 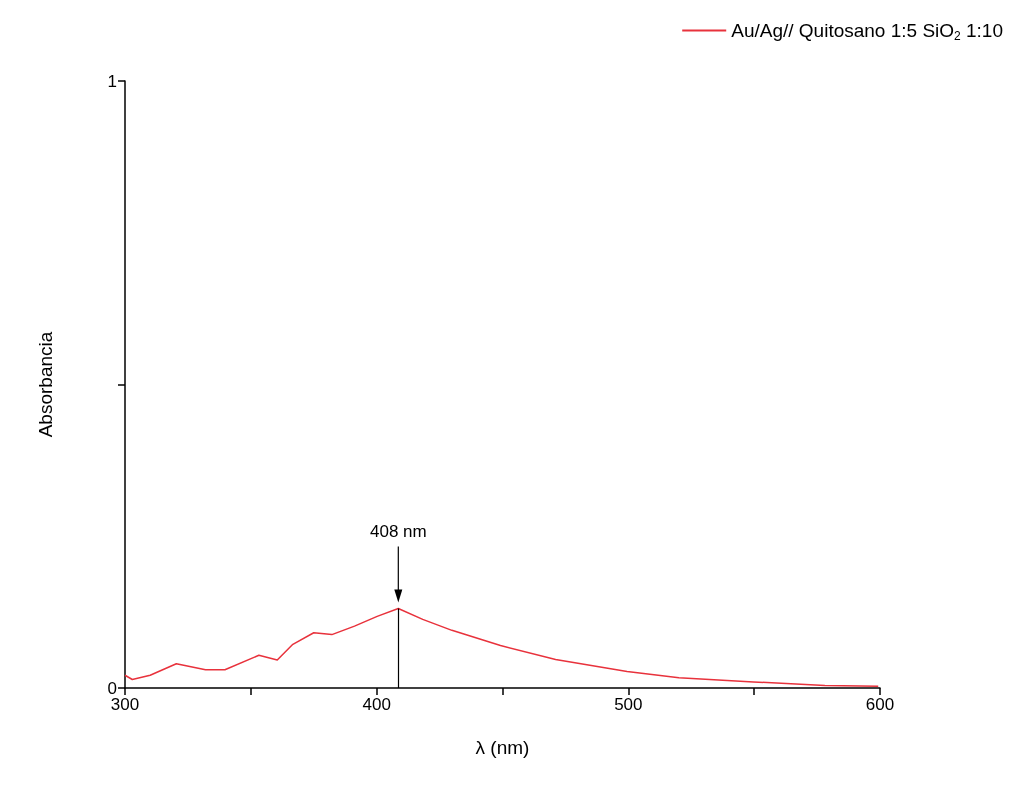 What do you see at coordinates (398, 532) in the screenshot?
I see `ref-line-label: 408 nm` at bounding box center [398, 532].